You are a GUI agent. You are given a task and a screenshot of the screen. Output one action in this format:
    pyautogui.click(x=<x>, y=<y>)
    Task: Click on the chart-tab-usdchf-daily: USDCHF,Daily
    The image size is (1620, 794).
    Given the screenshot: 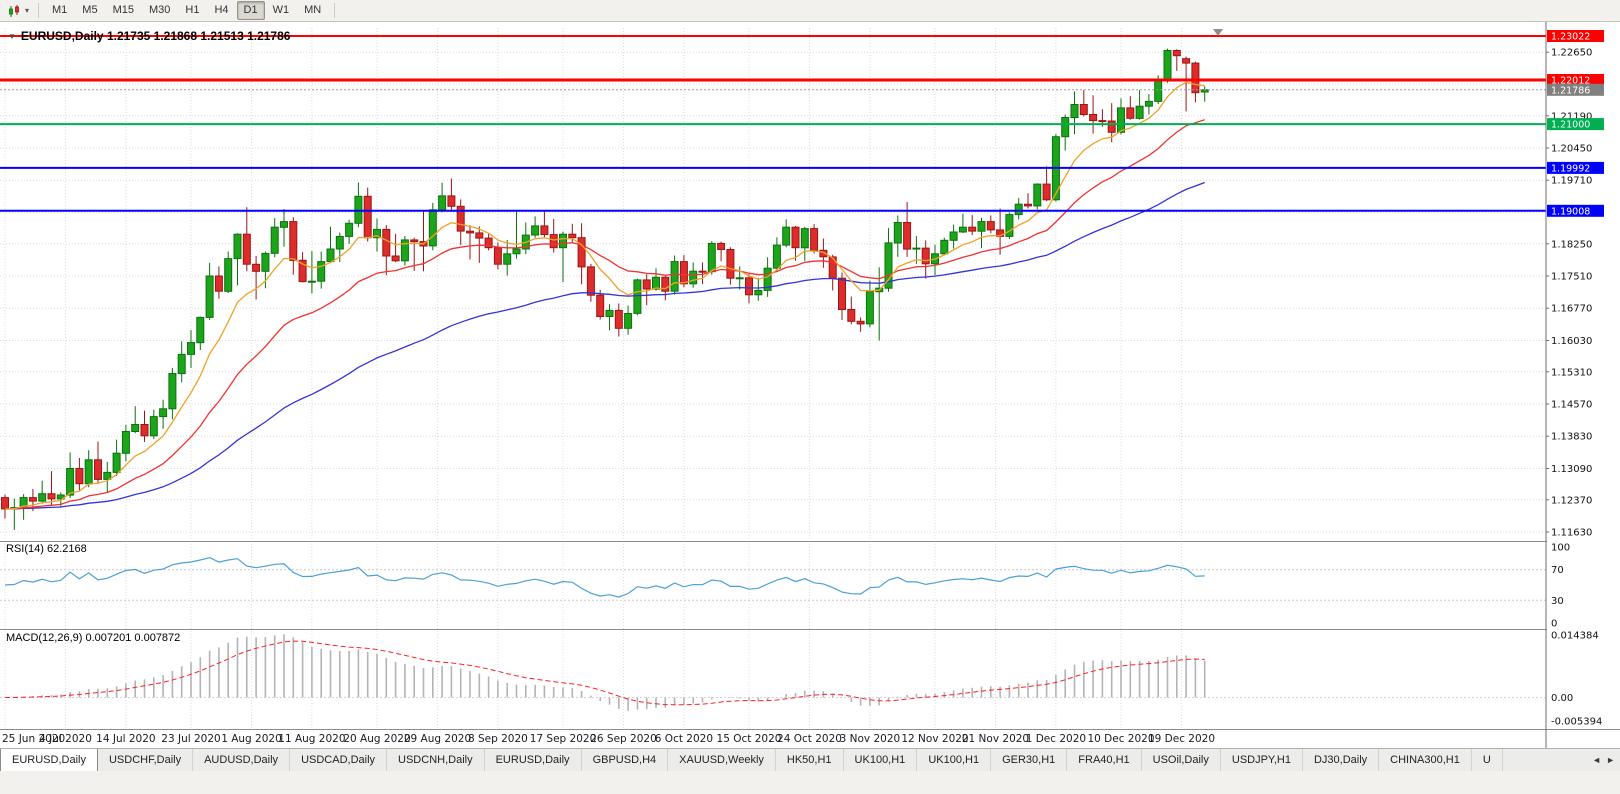 What is the action you would take?
    pyautogui.click(x=145, y=760)
    